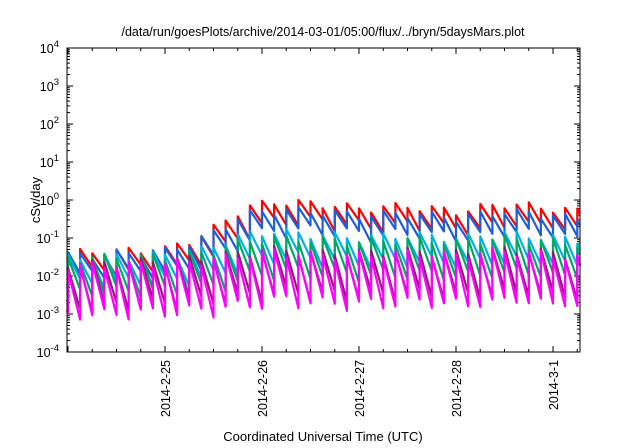 The image size is (640, 448). Describe the element at coordinates (56, 196) in the screenshot. I see `y-tick-exponent-4: 0` at that location.